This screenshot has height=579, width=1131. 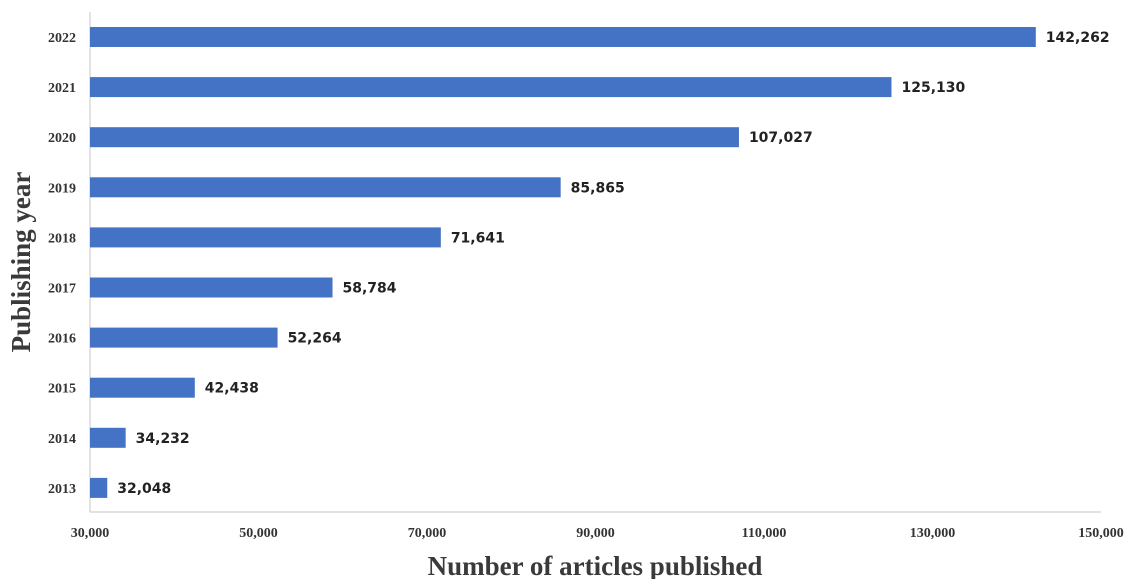 I want to click on x-tick-50000: 50,000, so click(x=258, y=533).